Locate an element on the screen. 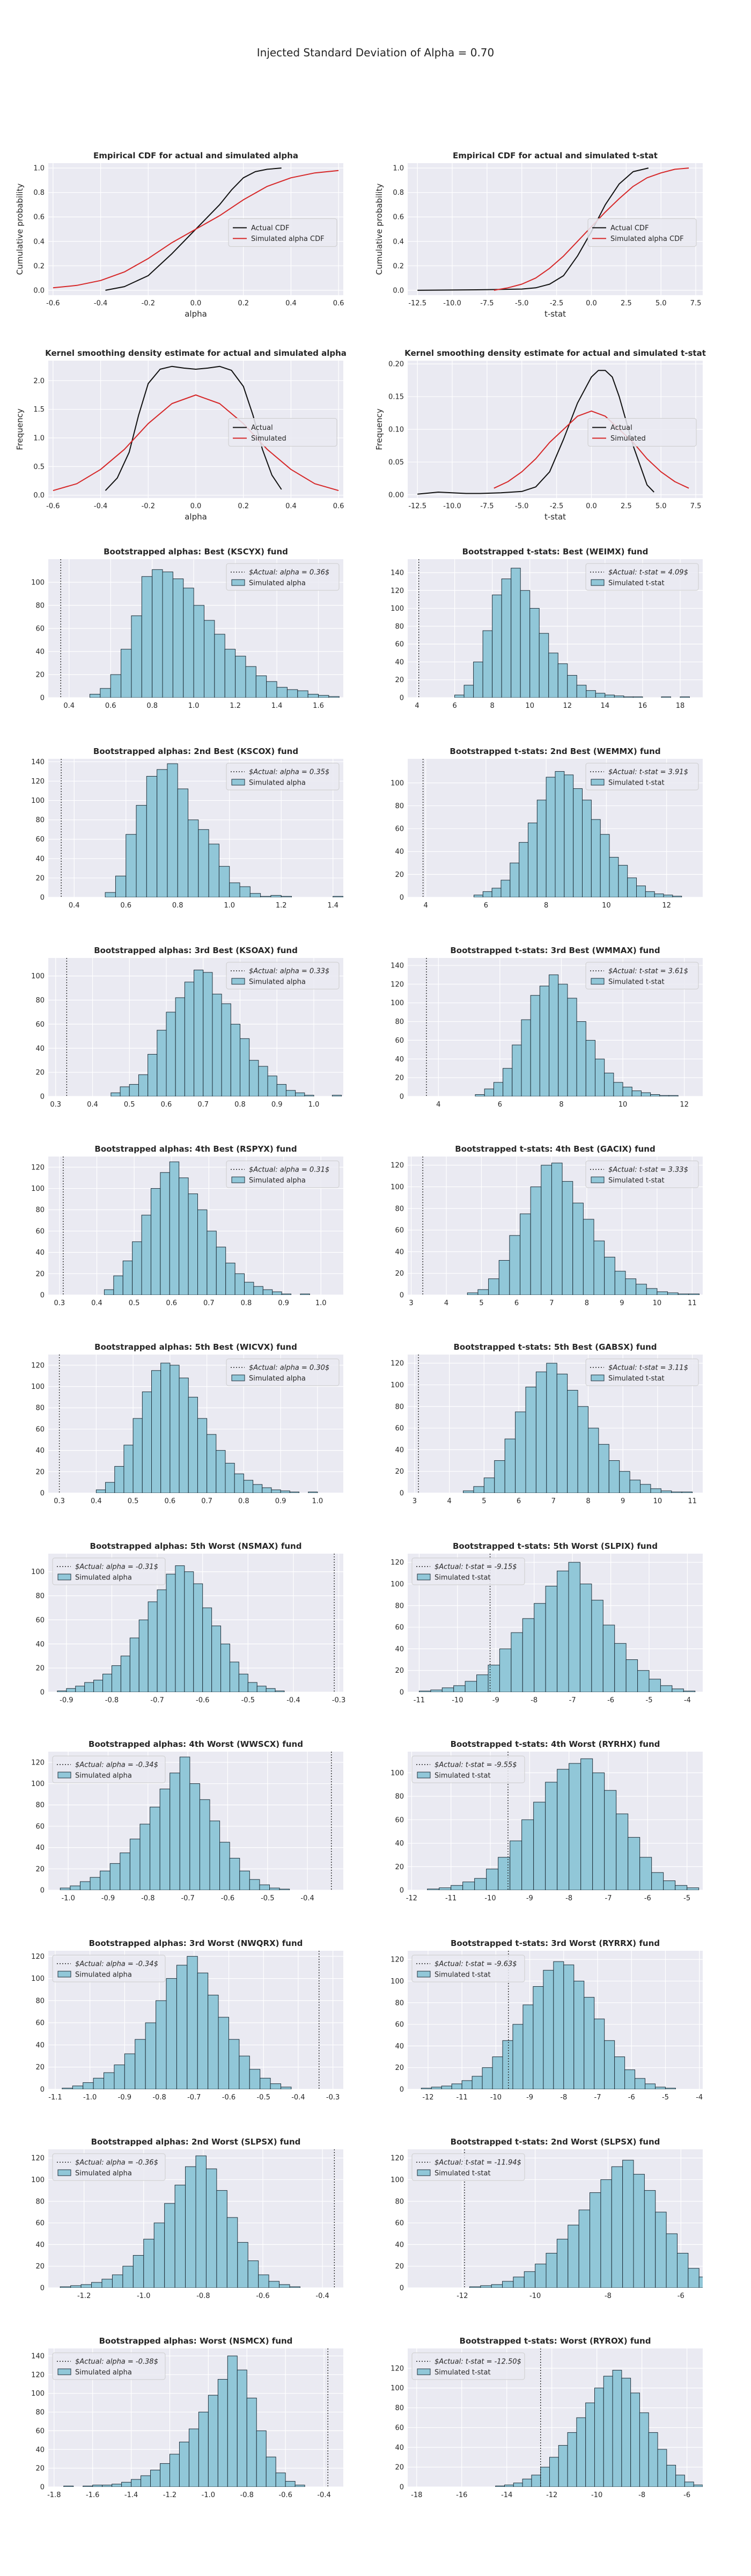 The width and height of the screenshot is (751, 2576). x-tick-label: -10 is located at coordinates (535, 2296).